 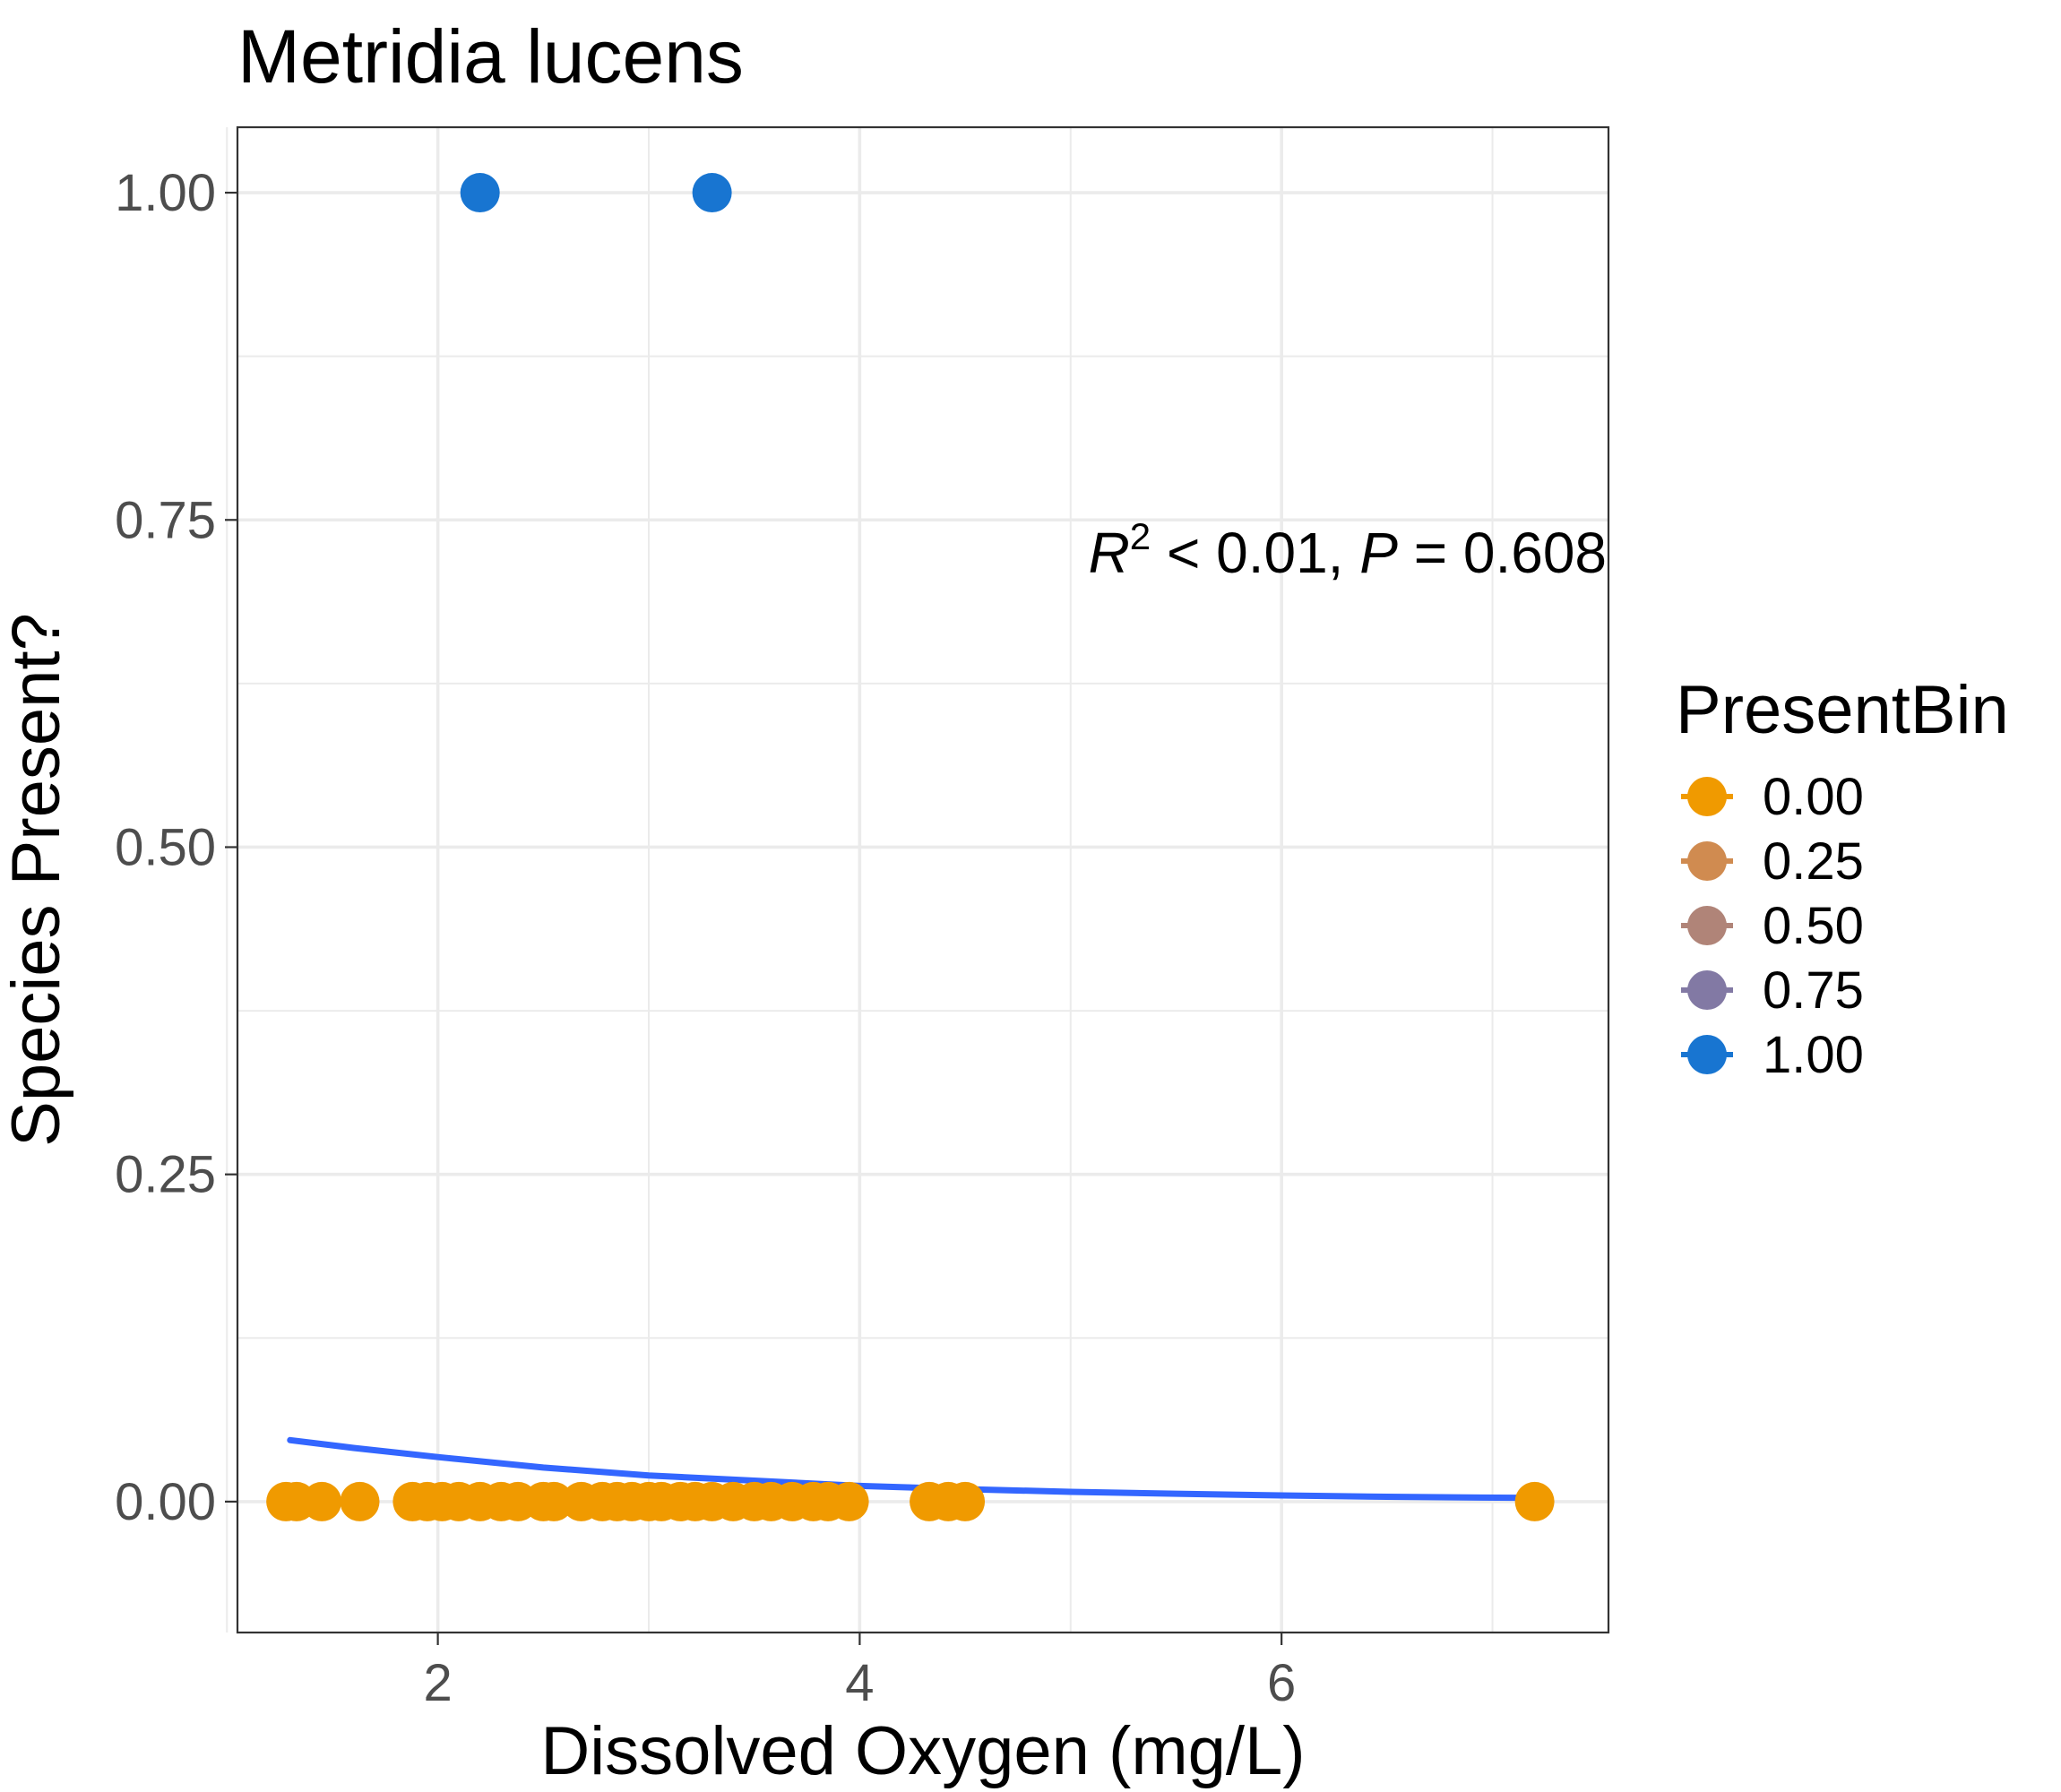 What do you see at coordinates (1255, 553) in the screenshot?
I see `r-relation: < 0.01,` at bounding box center [1255, 553].